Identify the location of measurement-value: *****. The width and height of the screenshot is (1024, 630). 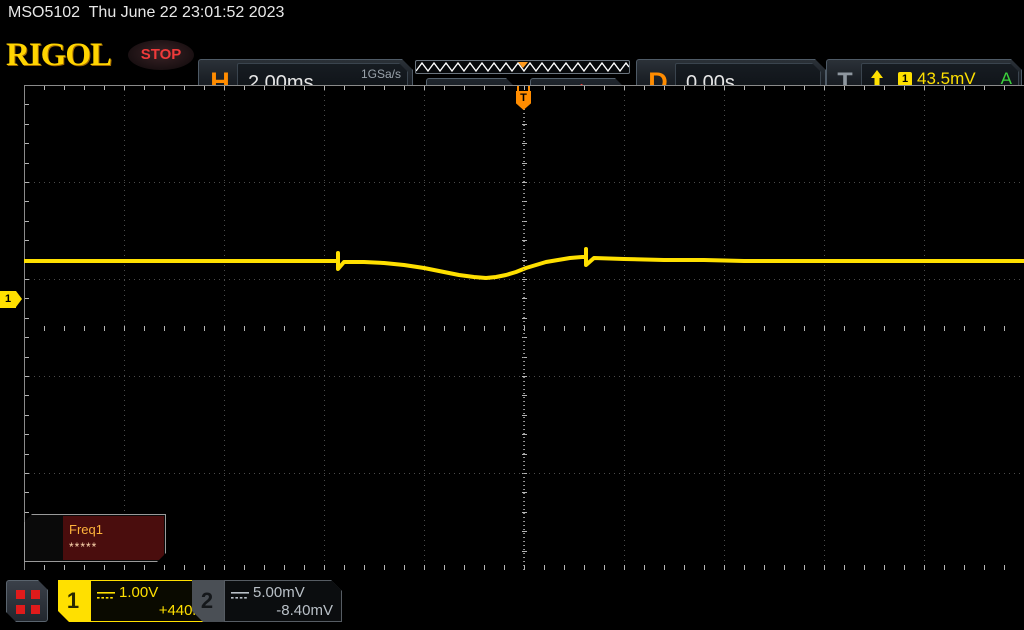
(83, 547).